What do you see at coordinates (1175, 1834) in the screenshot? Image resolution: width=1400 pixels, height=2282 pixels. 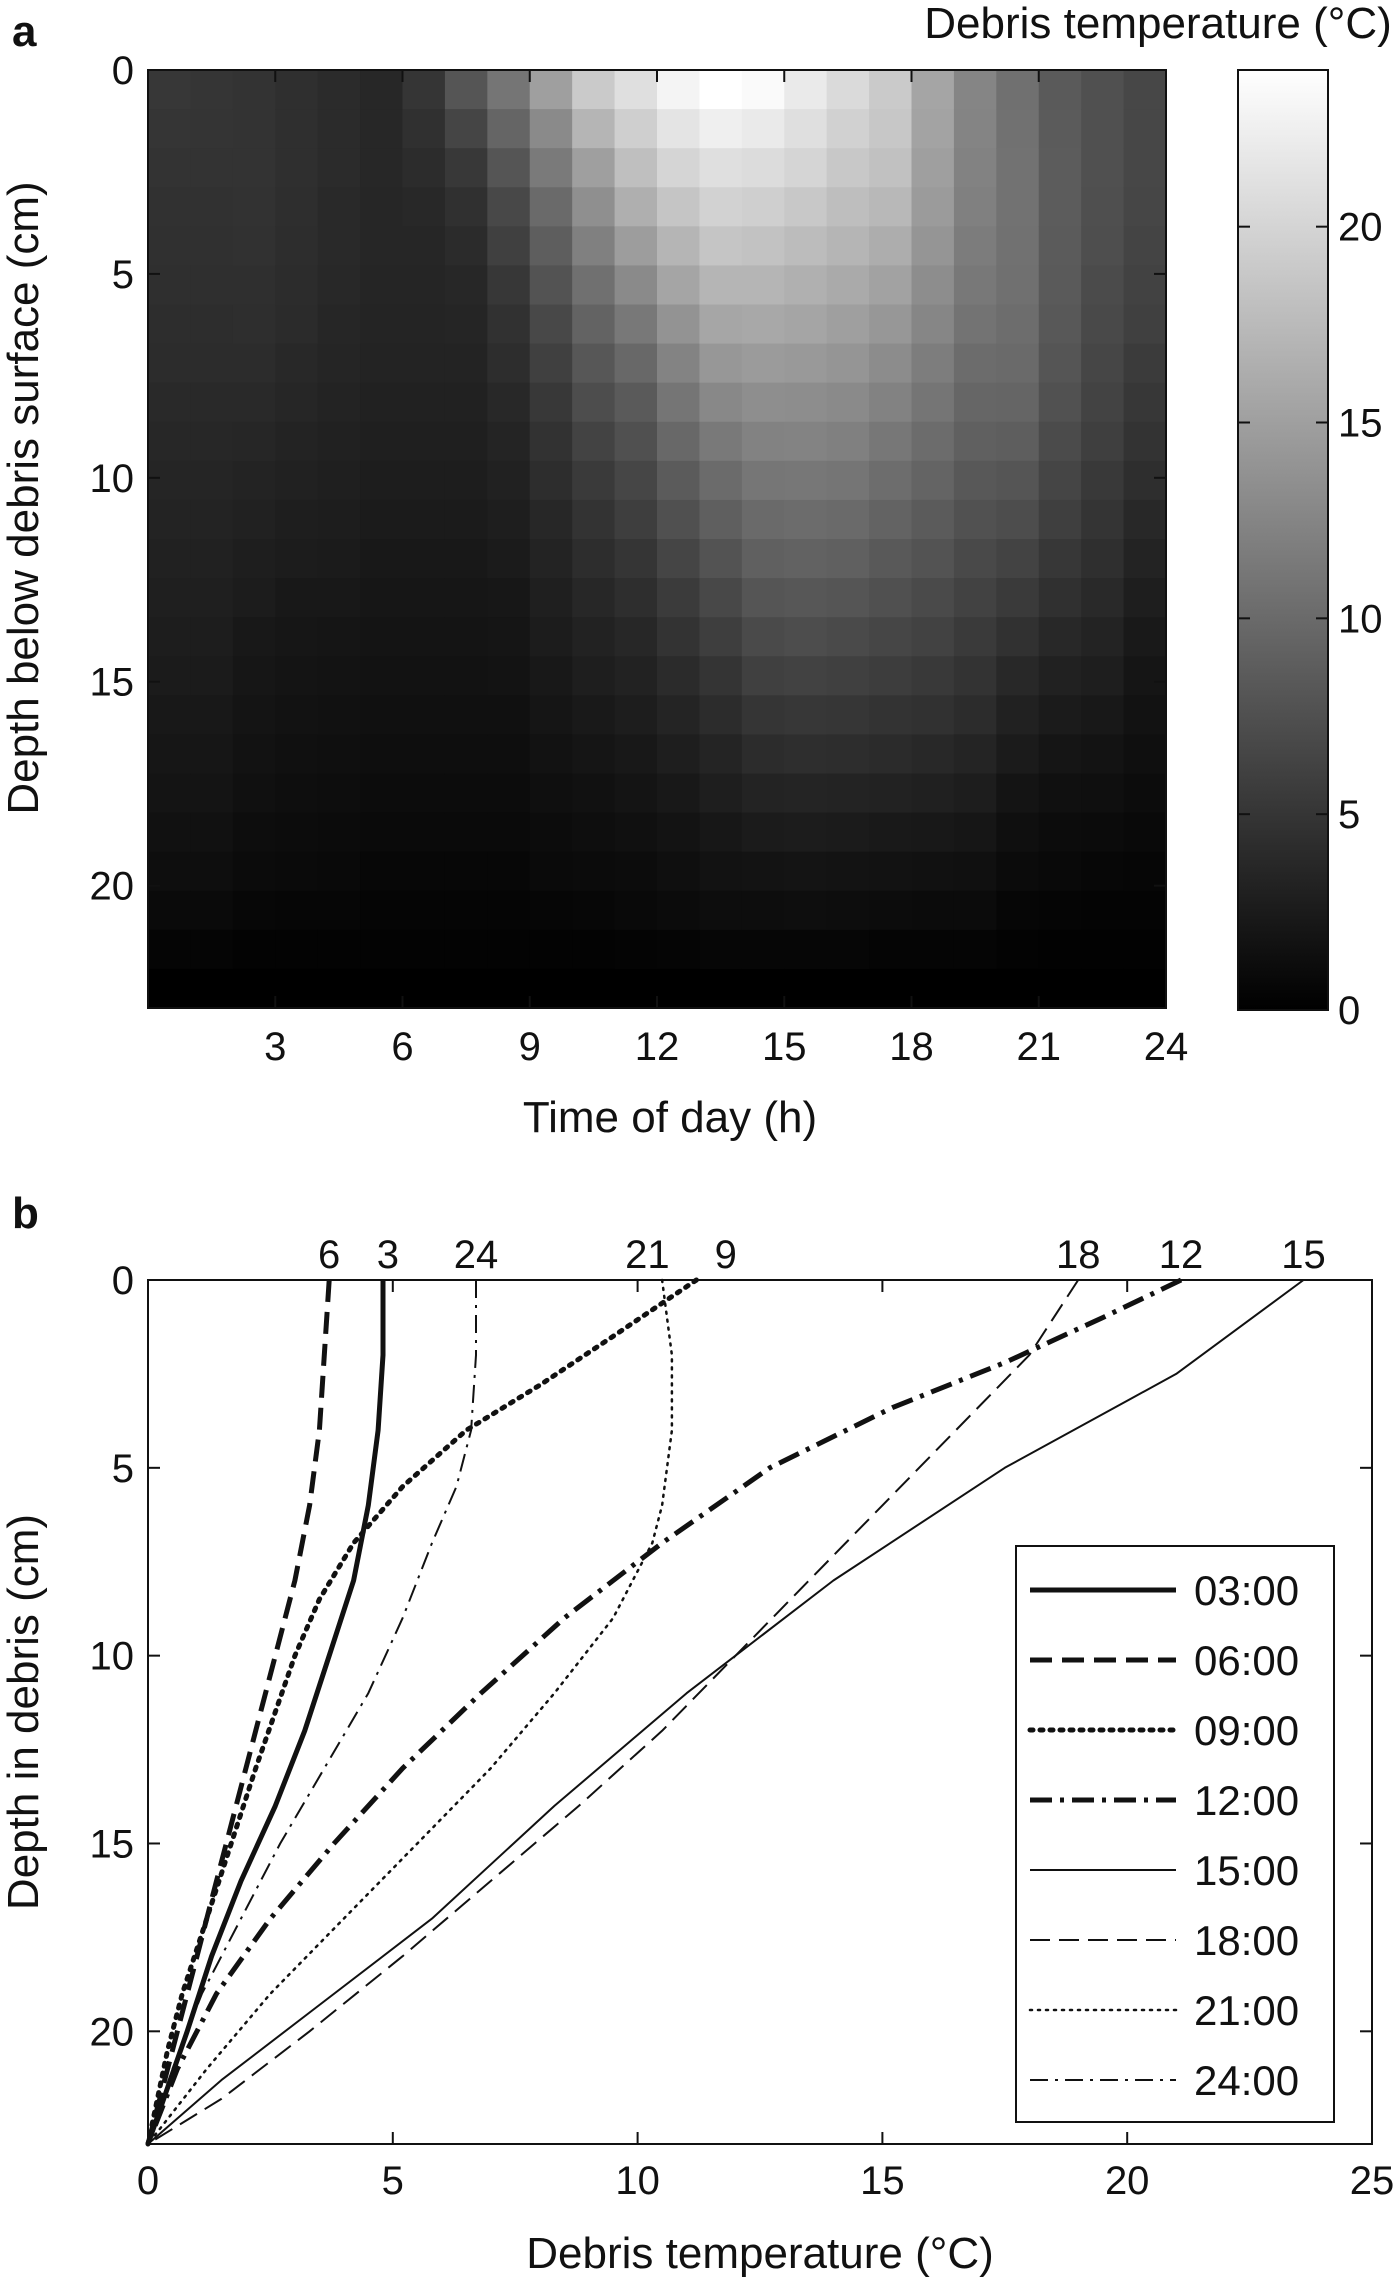 I see `legend-box` at bounding box center [1175, 1834].